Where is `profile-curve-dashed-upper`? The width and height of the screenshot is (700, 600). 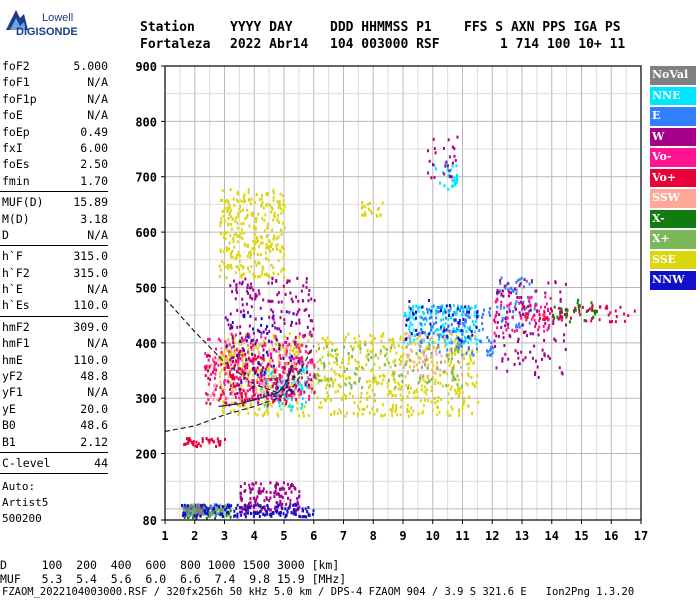 profile-curve-dashed-upper is located at coordinates (239, 346).